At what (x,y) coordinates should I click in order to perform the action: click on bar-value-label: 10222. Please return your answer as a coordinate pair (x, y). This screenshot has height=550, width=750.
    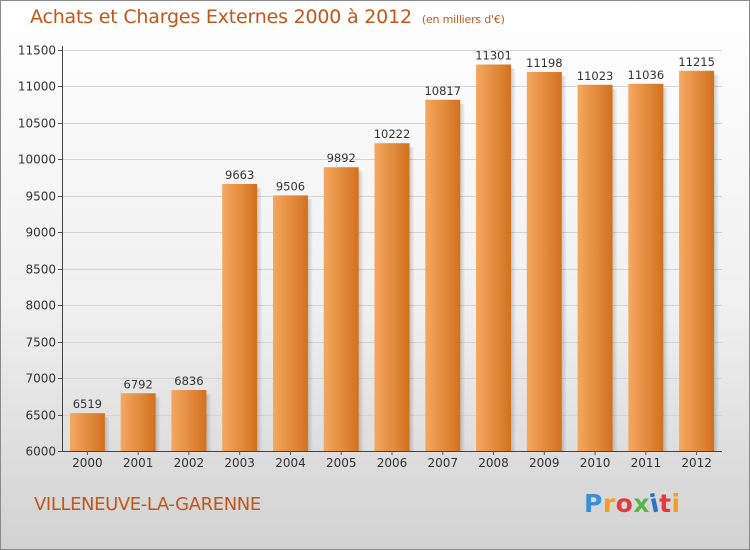
    Looking at the image, I should click on (392, 134).